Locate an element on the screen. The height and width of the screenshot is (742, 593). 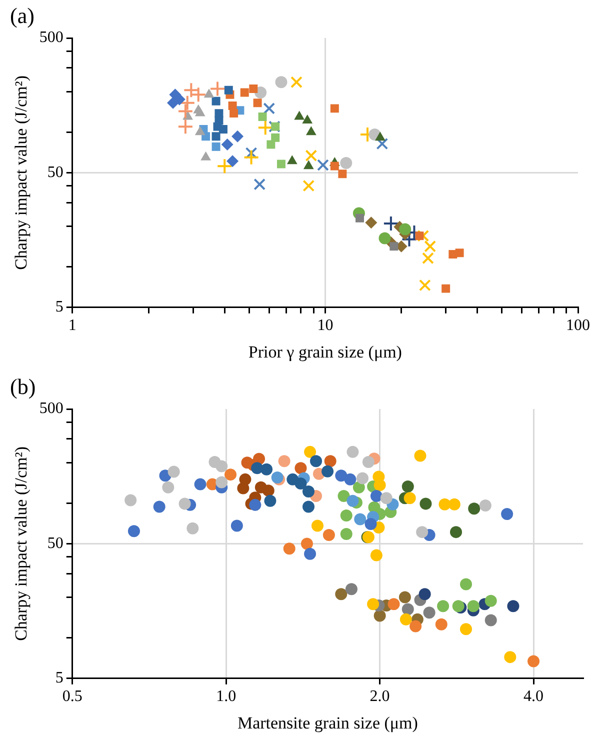
chart-title: (b) is located at coordinates (23, 386).